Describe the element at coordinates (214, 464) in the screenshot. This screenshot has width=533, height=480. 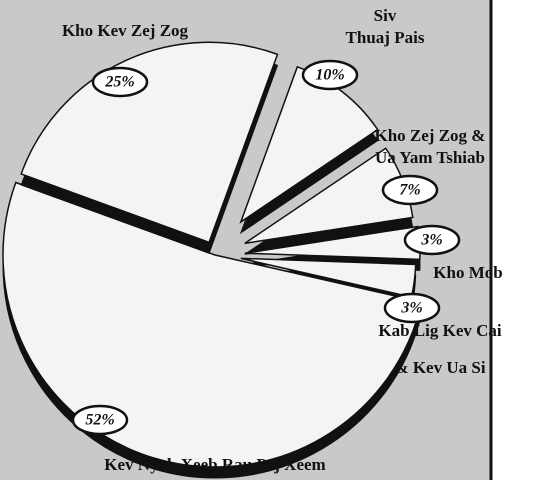
I see `category-label: Kev Nyab Xeeb Rau Pej Xeem` at that location.